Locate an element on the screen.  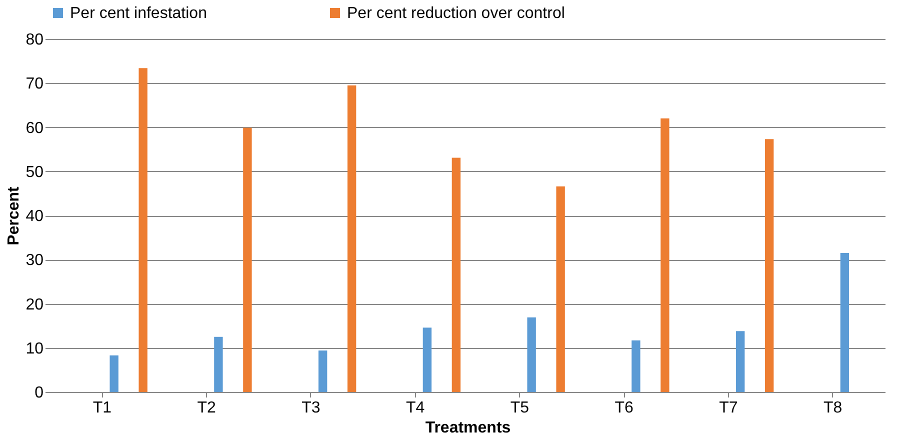
y-tick-label: 20 is located at coordinates (35, 305).